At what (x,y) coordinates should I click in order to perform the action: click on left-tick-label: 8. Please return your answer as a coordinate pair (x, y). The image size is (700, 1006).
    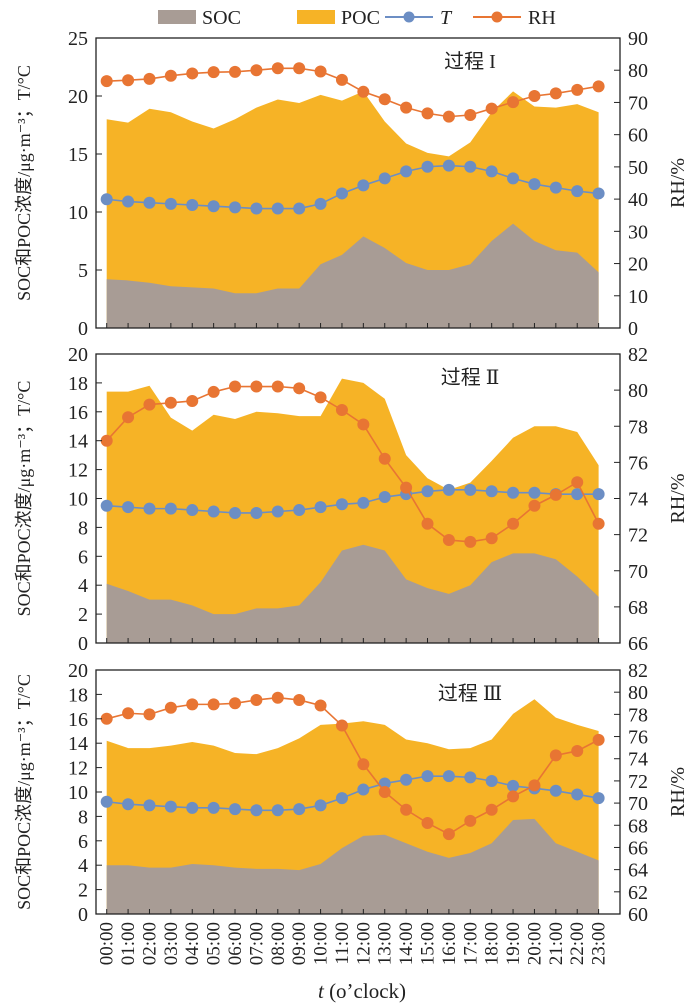
    Looking at the image, I should click on (83, 528).